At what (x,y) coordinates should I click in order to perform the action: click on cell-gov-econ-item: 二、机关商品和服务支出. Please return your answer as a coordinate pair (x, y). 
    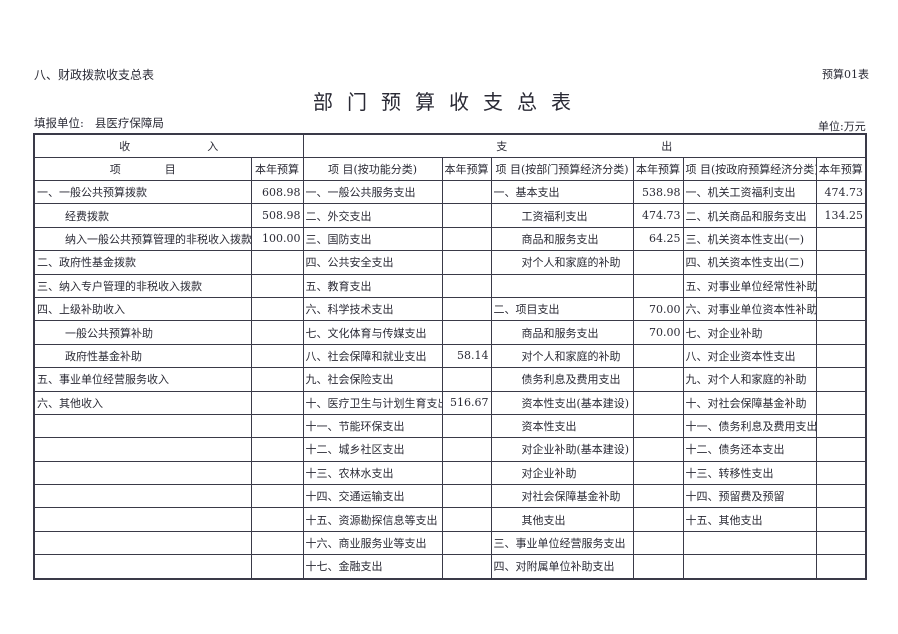
    Looking at the image, I should click on (749, 215).